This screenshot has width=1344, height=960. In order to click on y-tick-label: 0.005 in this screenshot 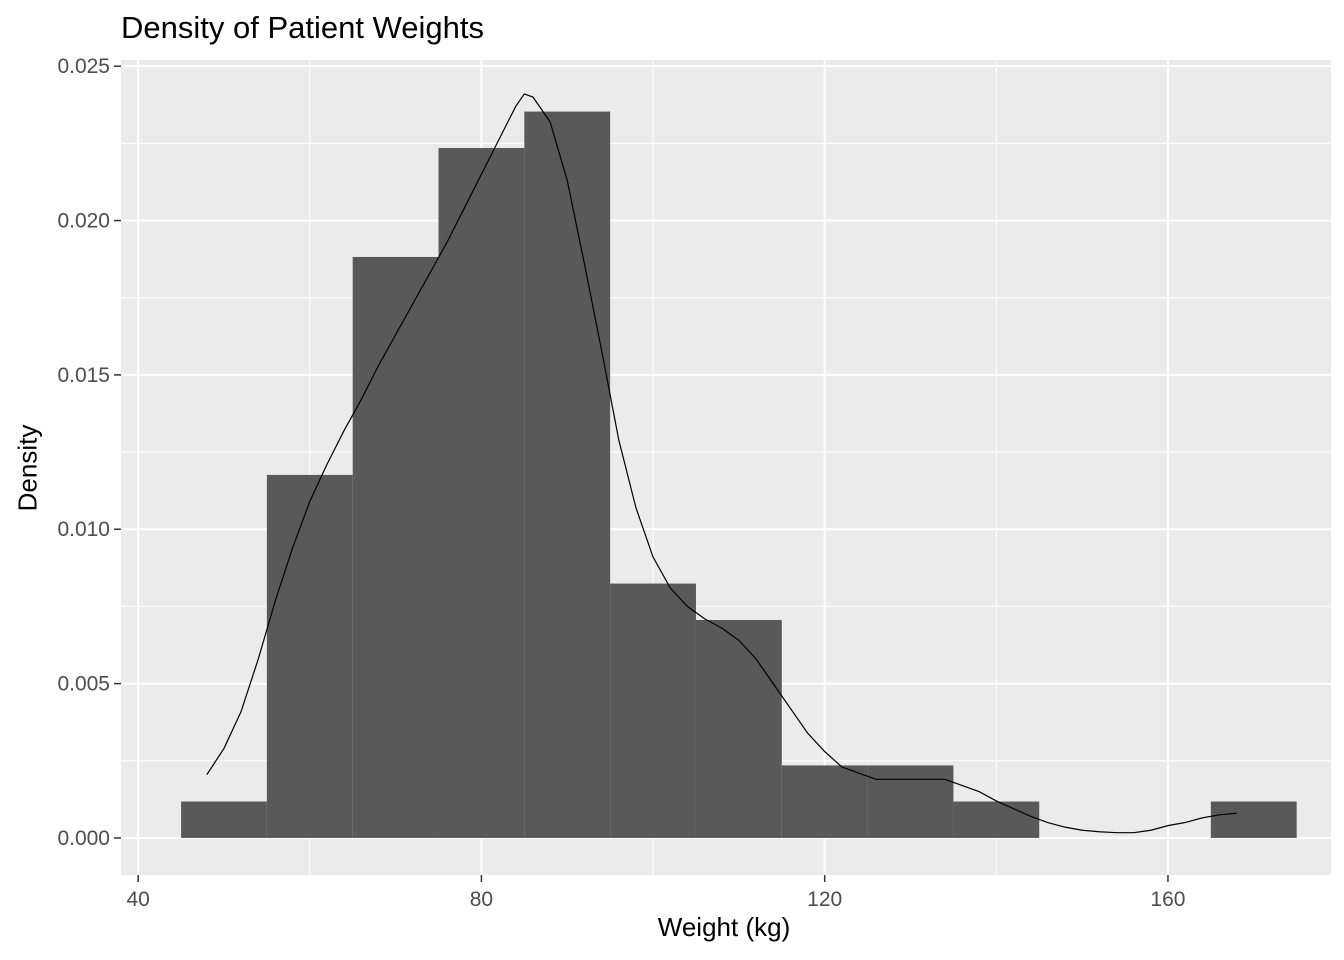, I will do `click(83, 684)`.